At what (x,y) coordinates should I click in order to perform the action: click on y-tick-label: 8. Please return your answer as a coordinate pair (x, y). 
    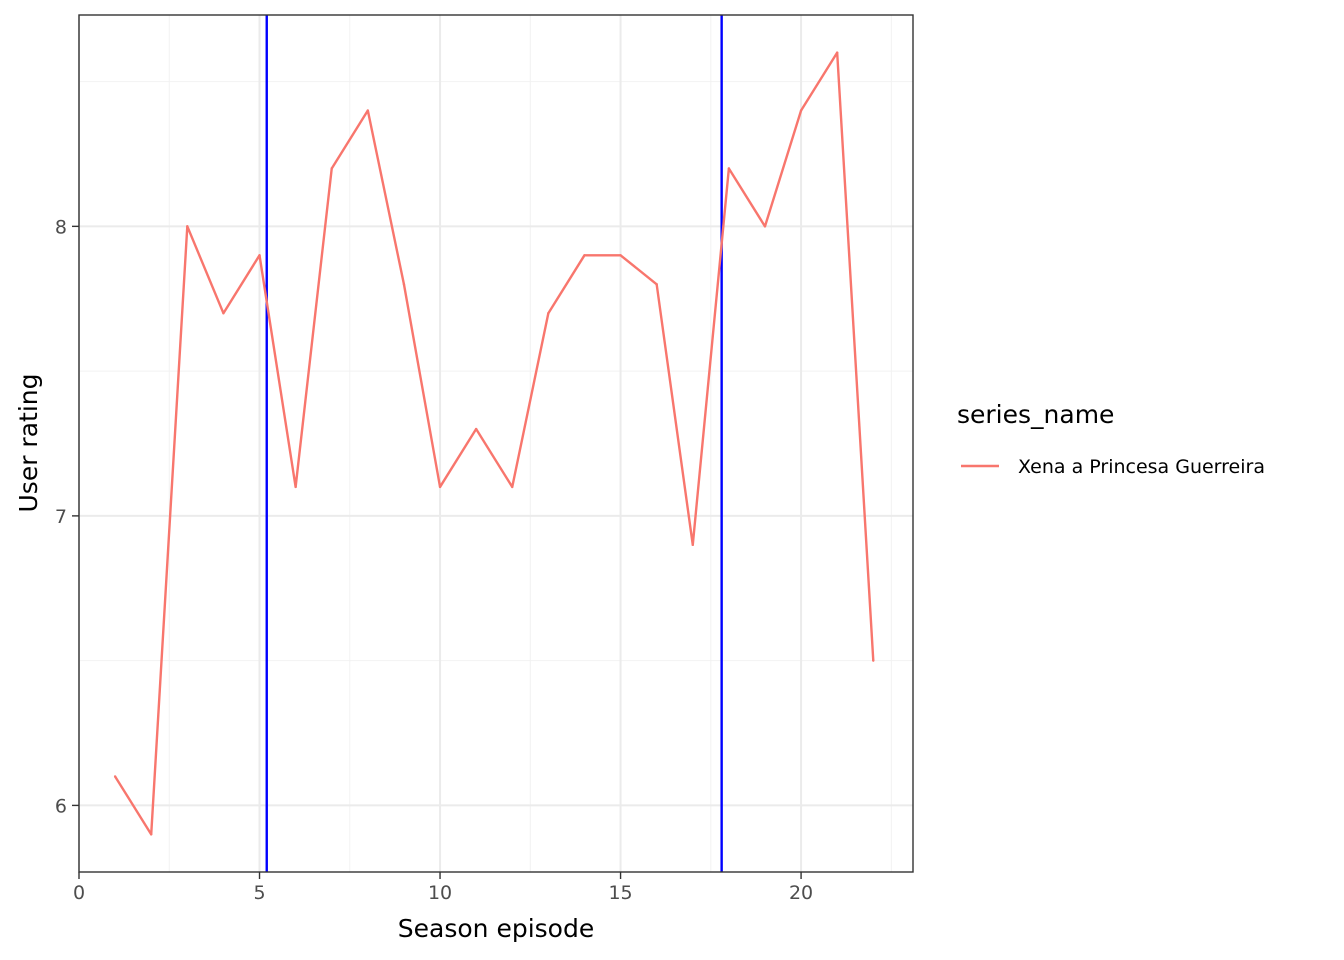
    Looking at the image, I should click on (61, 227).